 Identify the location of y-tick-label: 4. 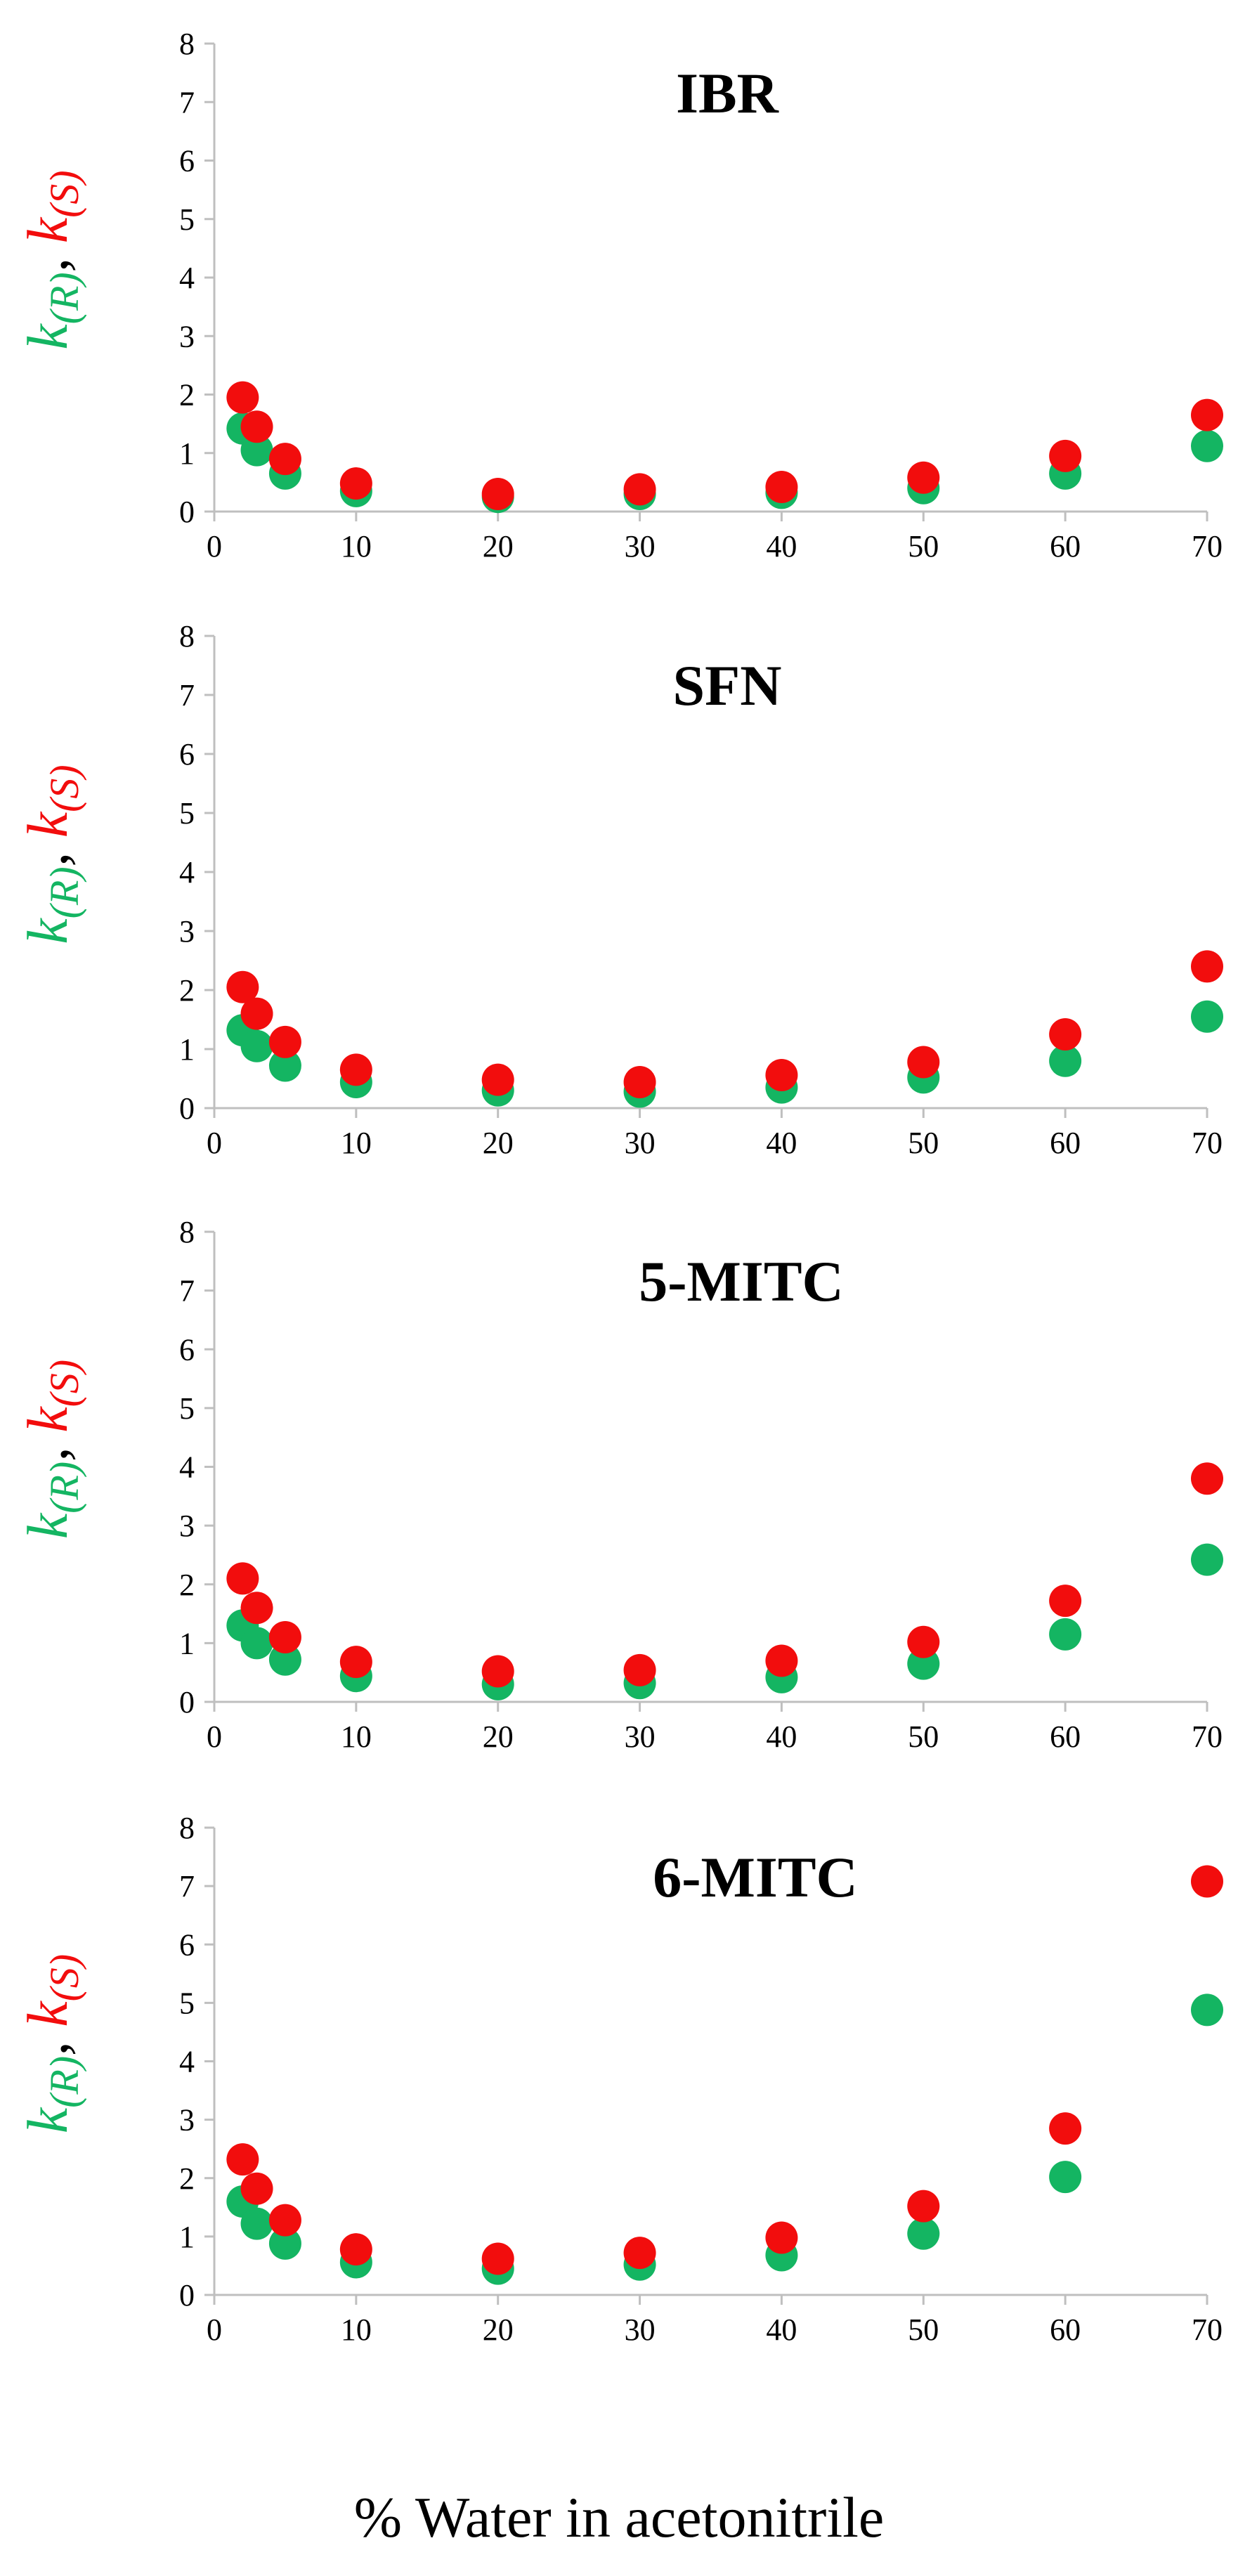
(187, 278).